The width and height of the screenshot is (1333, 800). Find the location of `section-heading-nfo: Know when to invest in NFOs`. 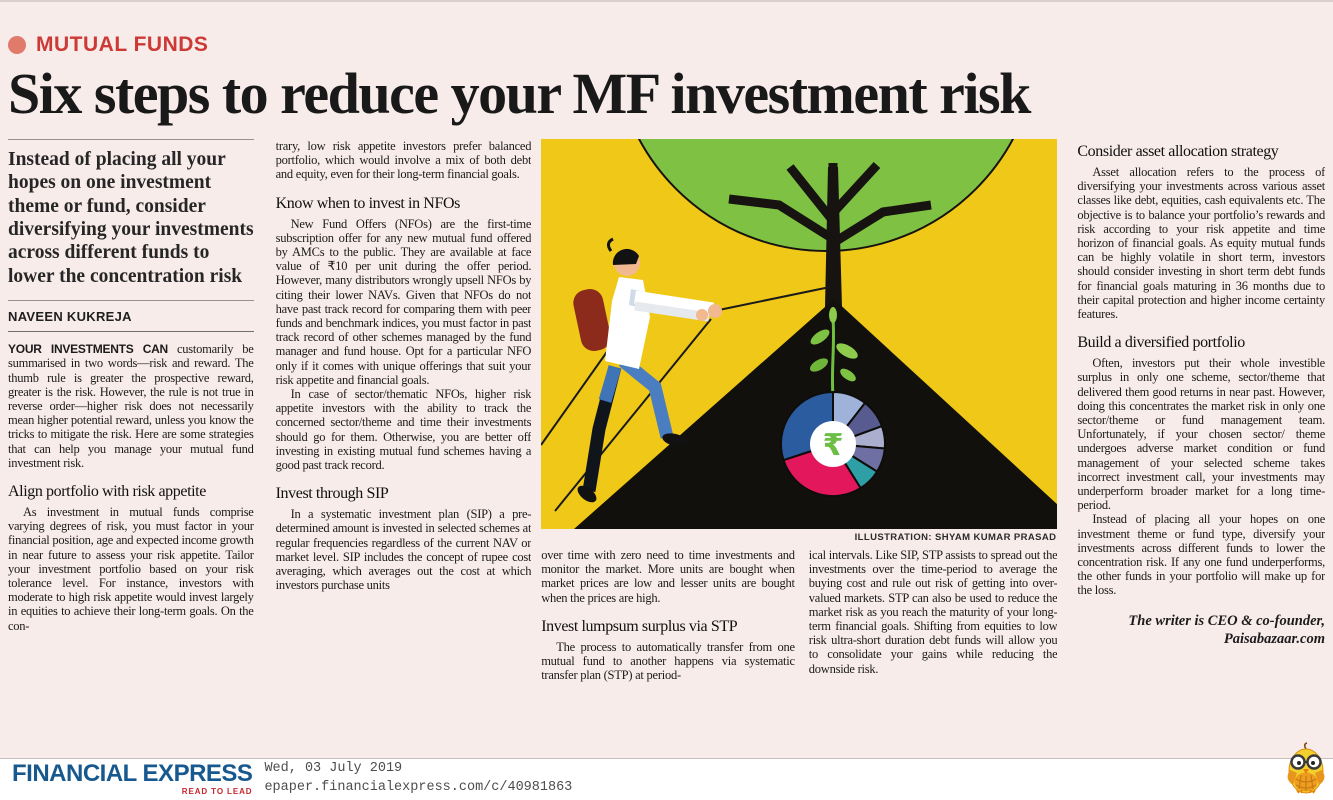

section-heading-nfo: Know when to invest in NFOs is located at coordinates (368, 203).